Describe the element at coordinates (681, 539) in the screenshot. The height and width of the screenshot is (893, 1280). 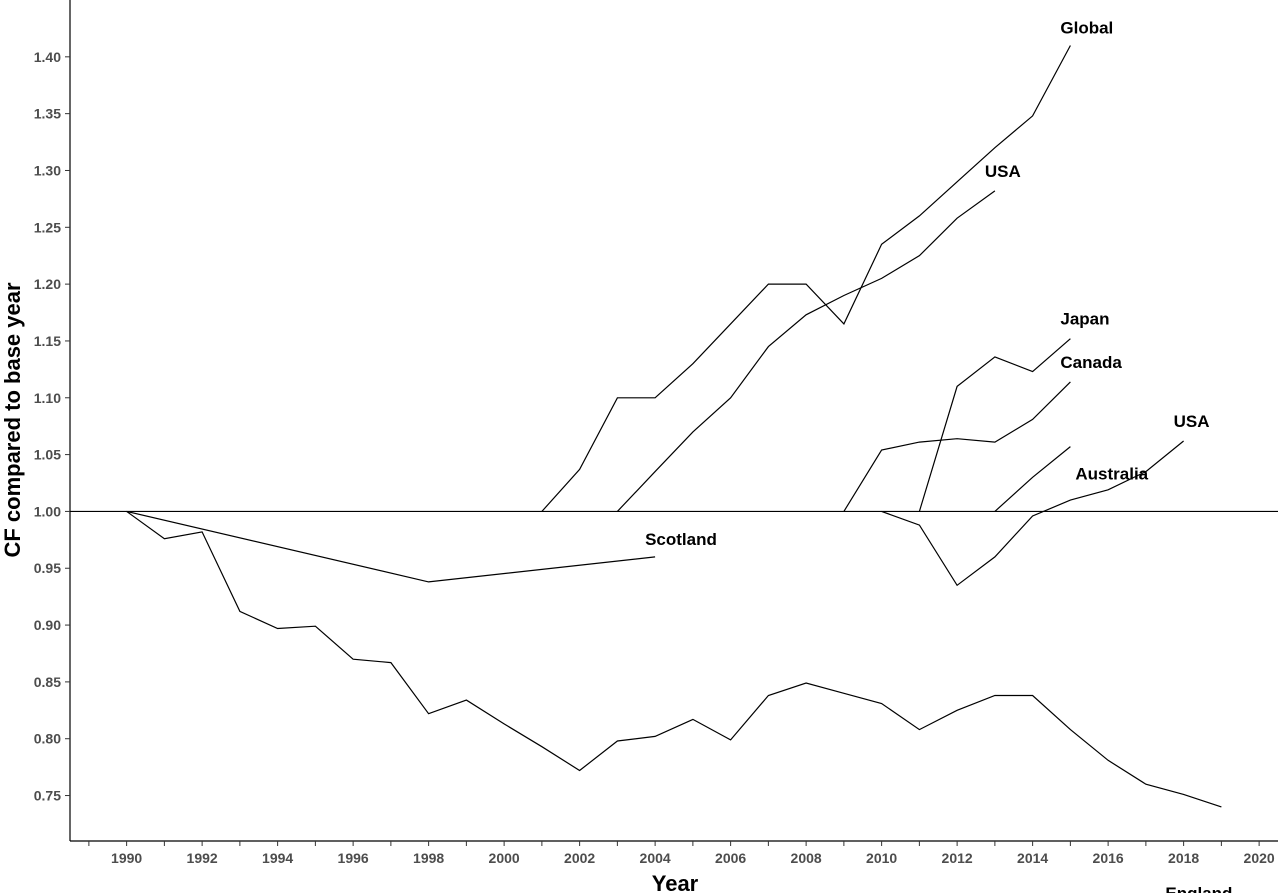
I see `series-label-scotland: Scotland` at that location.